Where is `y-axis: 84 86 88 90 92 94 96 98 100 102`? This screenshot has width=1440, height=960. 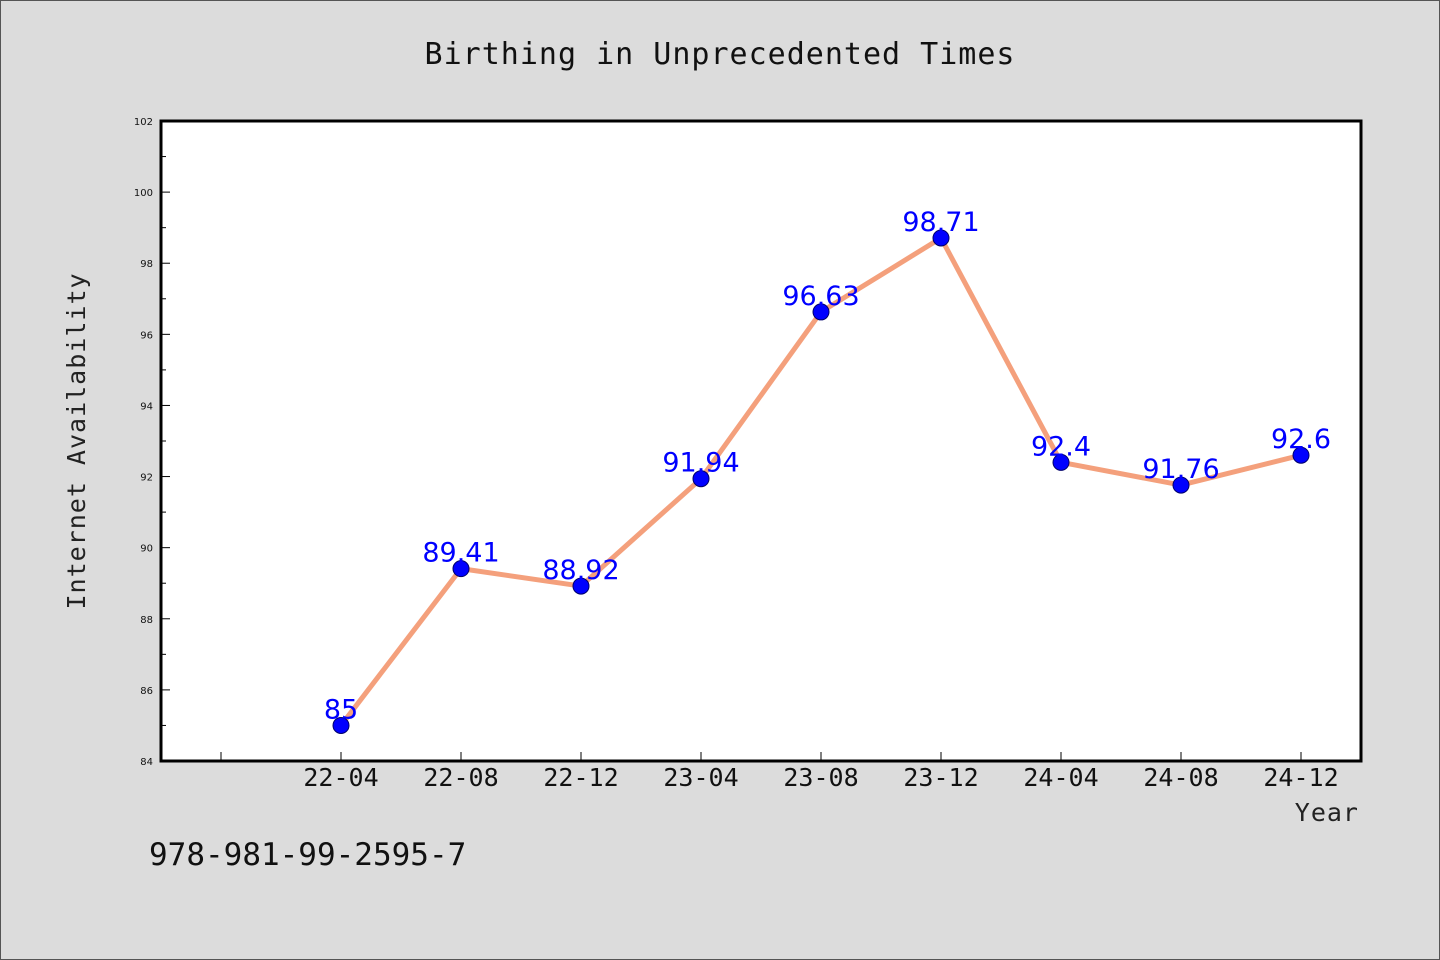
y-axis: 84 86 88 90 92 94 96 98 100 102 is located at coordinates (152, 442).